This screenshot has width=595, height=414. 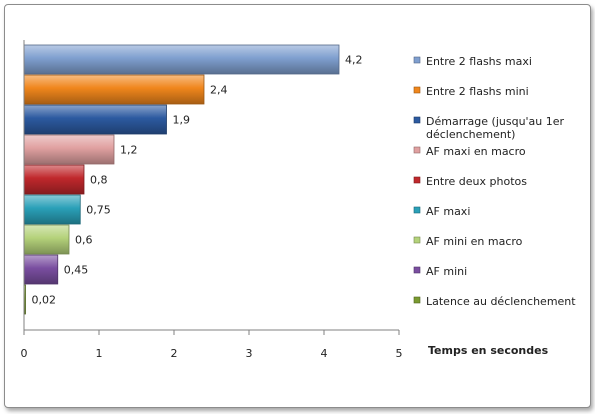 What do you see at coordinates (446, 271) in the screenshot?
I see `legend-label-8: AF mini` at bounding box center [446, 271].